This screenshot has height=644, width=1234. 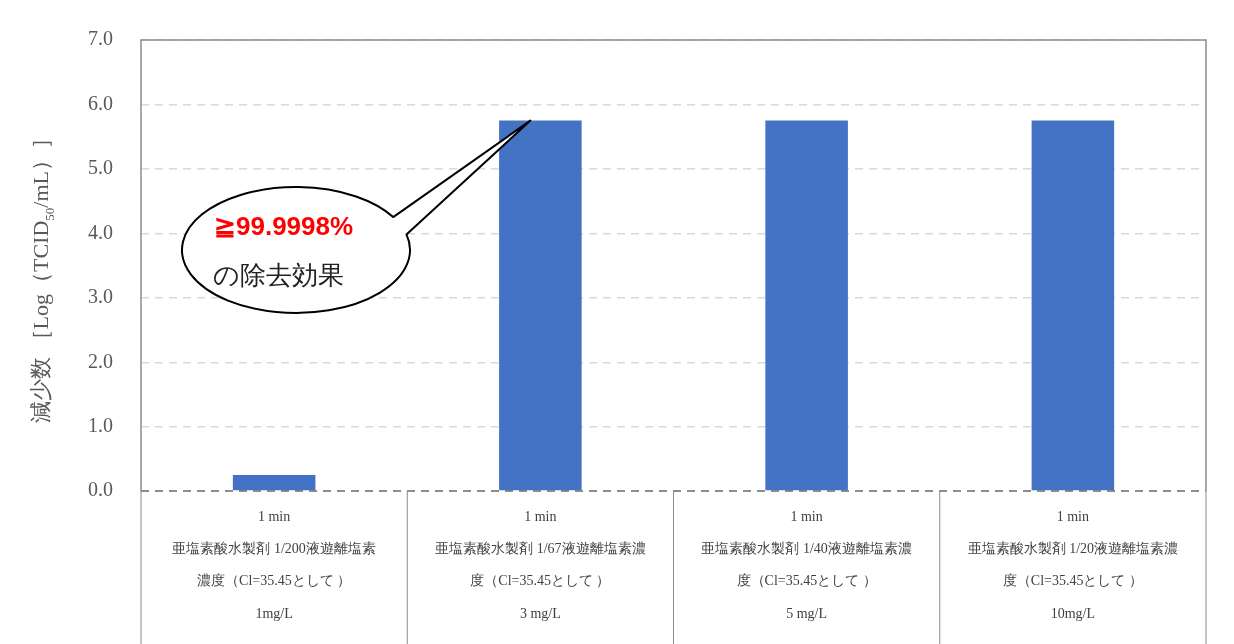 I want to click on y-tick-label: 3.0, so click(x=100, y=296).